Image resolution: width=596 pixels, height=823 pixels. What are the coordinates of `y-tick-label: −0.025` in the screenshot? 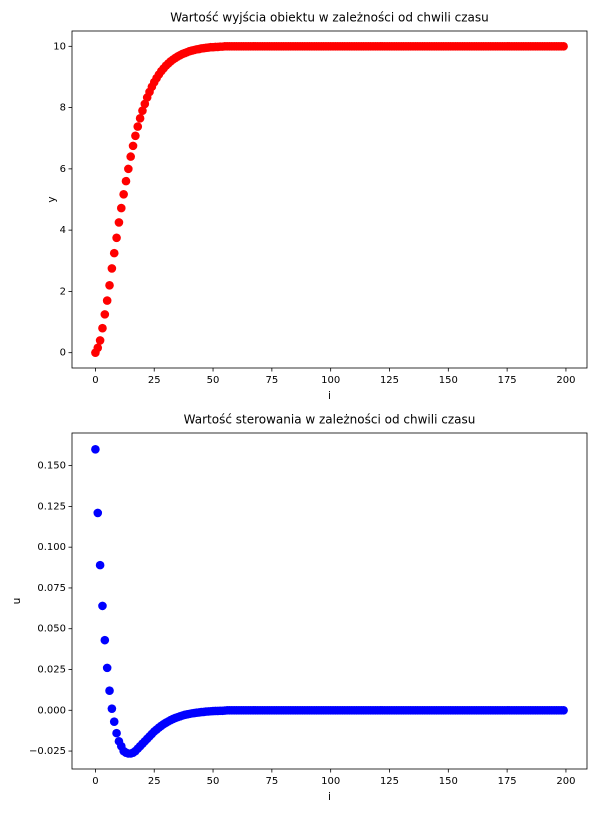 It's located at (47, 751).